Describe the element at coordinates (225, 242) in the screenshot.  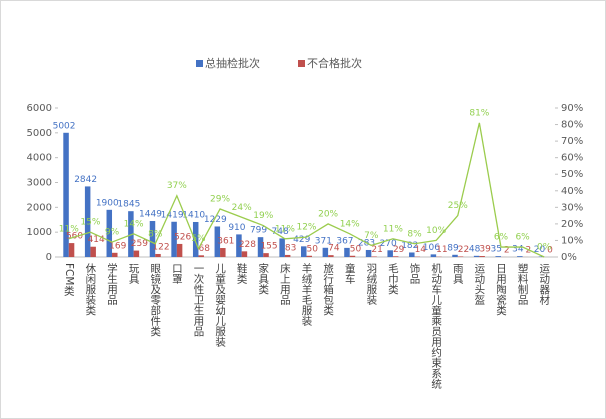
I see `data-label: 361` at that location.